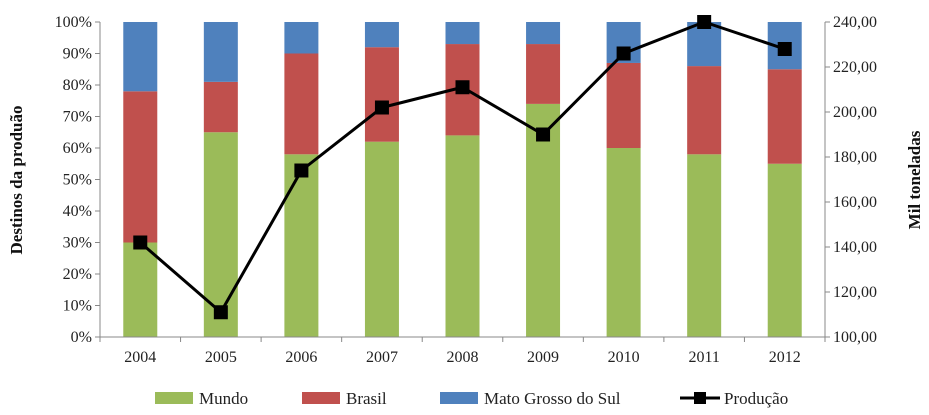 This screenshot has width=929, height=415. Describe the element at coordinates (855, 112) in the screenshot. I see `right-tick-label: 200,00` at that location.